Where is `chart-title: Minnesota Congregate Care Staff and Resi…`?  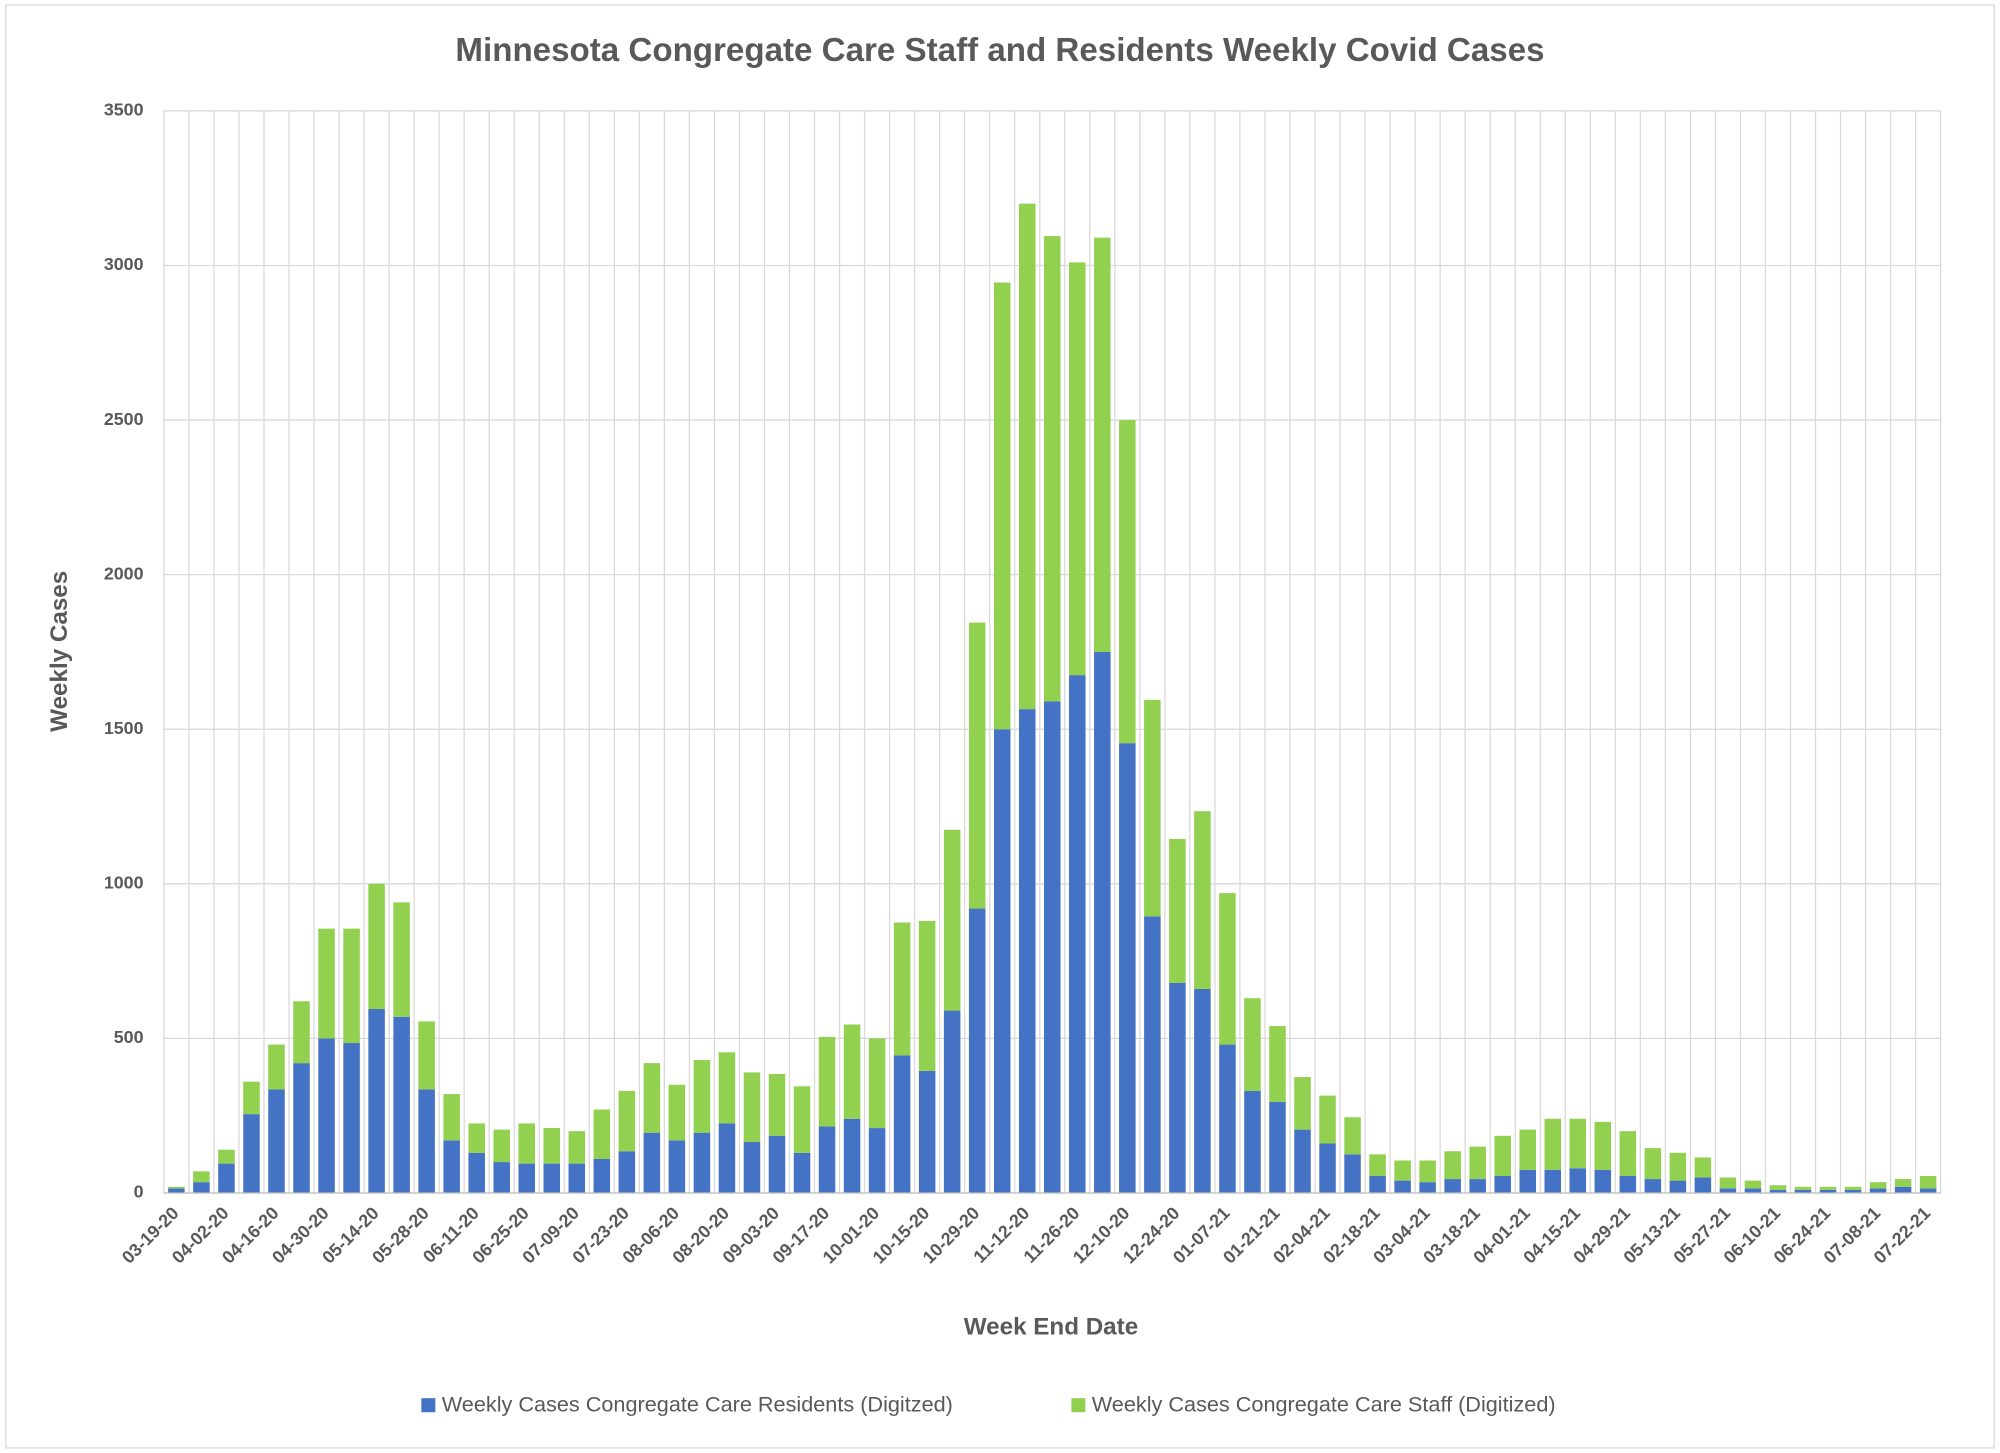 chart-title: Minnesota Congregate Care Staff and Resi… is located at coordinates (999, 50).